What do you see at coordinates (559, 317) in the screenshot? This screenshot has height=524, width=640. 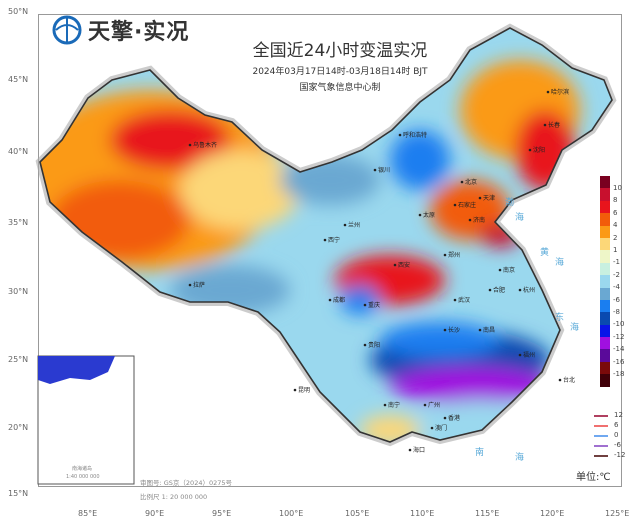 I see `sea-label: 东` at bounding box center [559, 317].